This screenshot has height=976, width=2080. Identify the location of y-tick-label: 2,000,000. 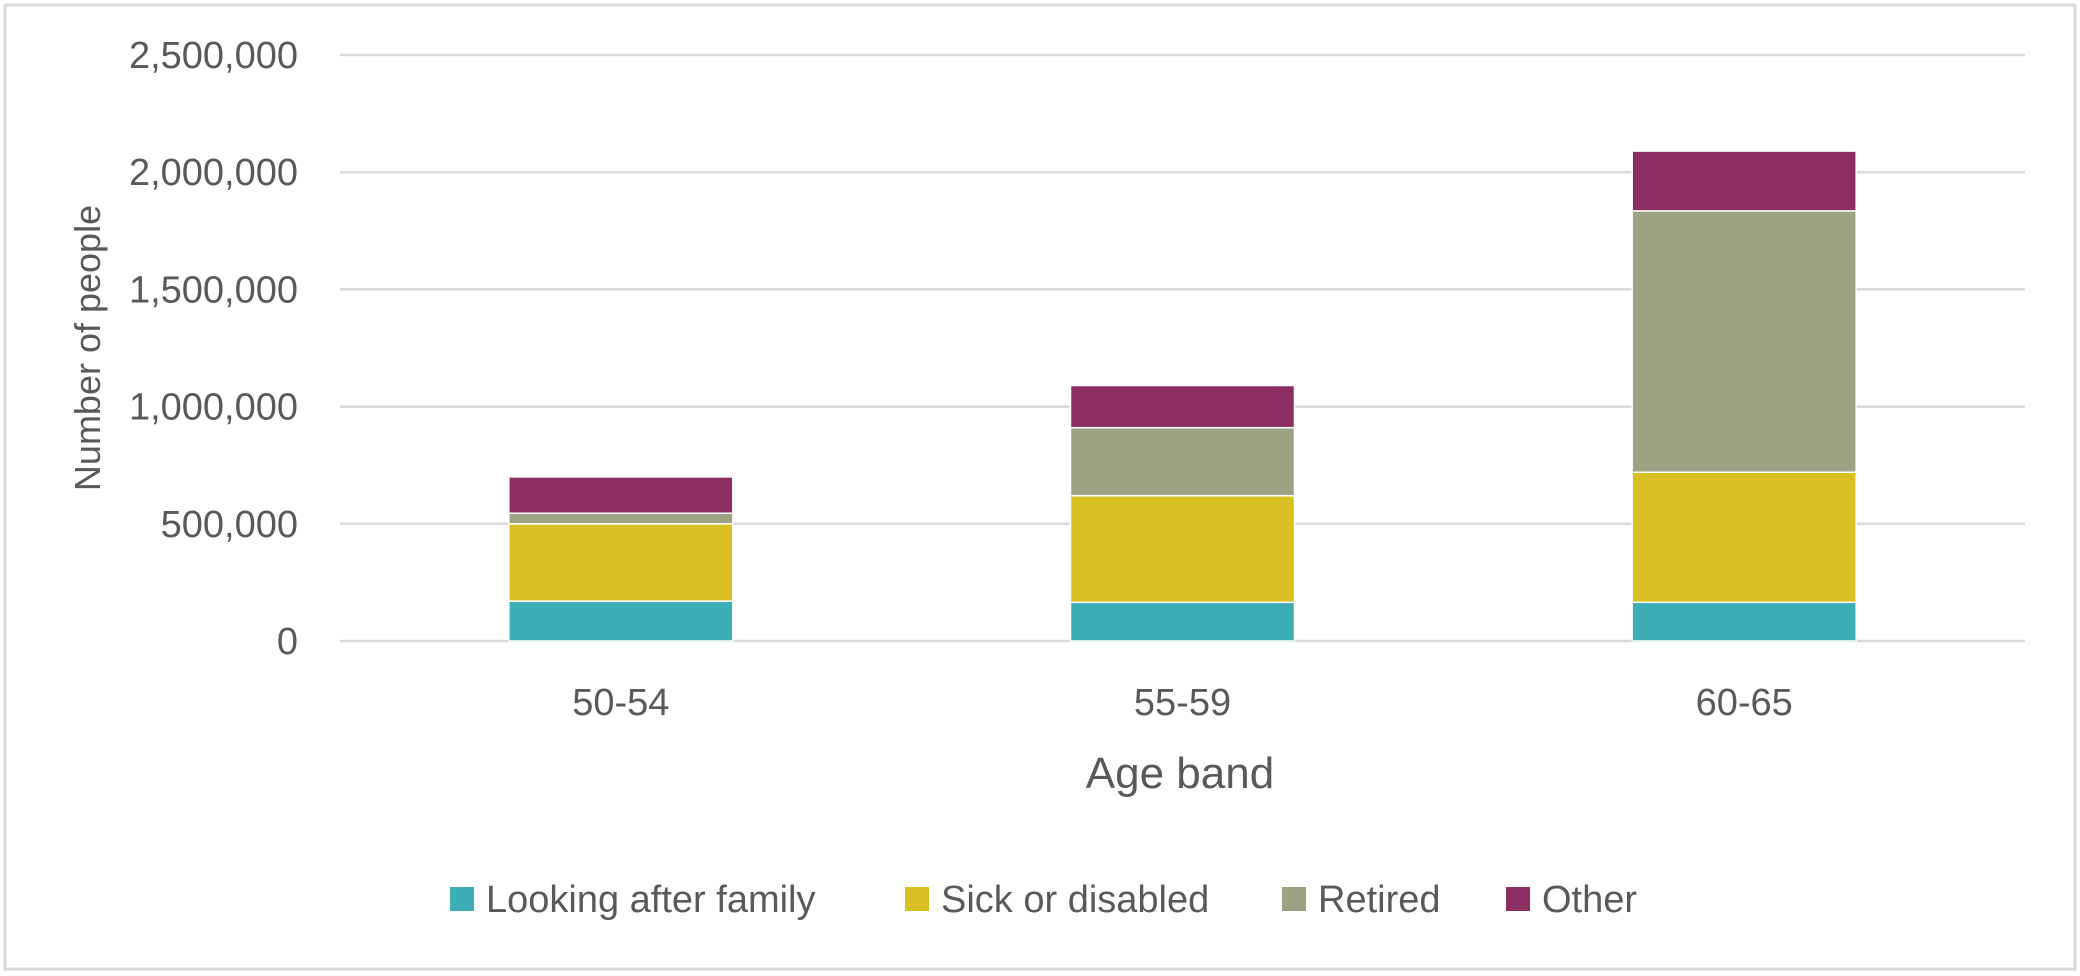
(213, 173).